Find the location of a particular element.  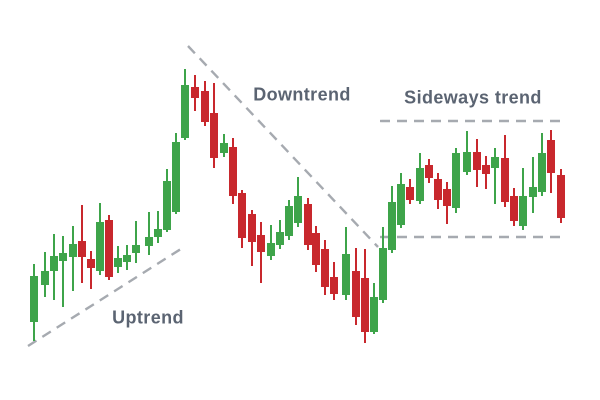

uptrend-line is located at coordinates (106, 296).